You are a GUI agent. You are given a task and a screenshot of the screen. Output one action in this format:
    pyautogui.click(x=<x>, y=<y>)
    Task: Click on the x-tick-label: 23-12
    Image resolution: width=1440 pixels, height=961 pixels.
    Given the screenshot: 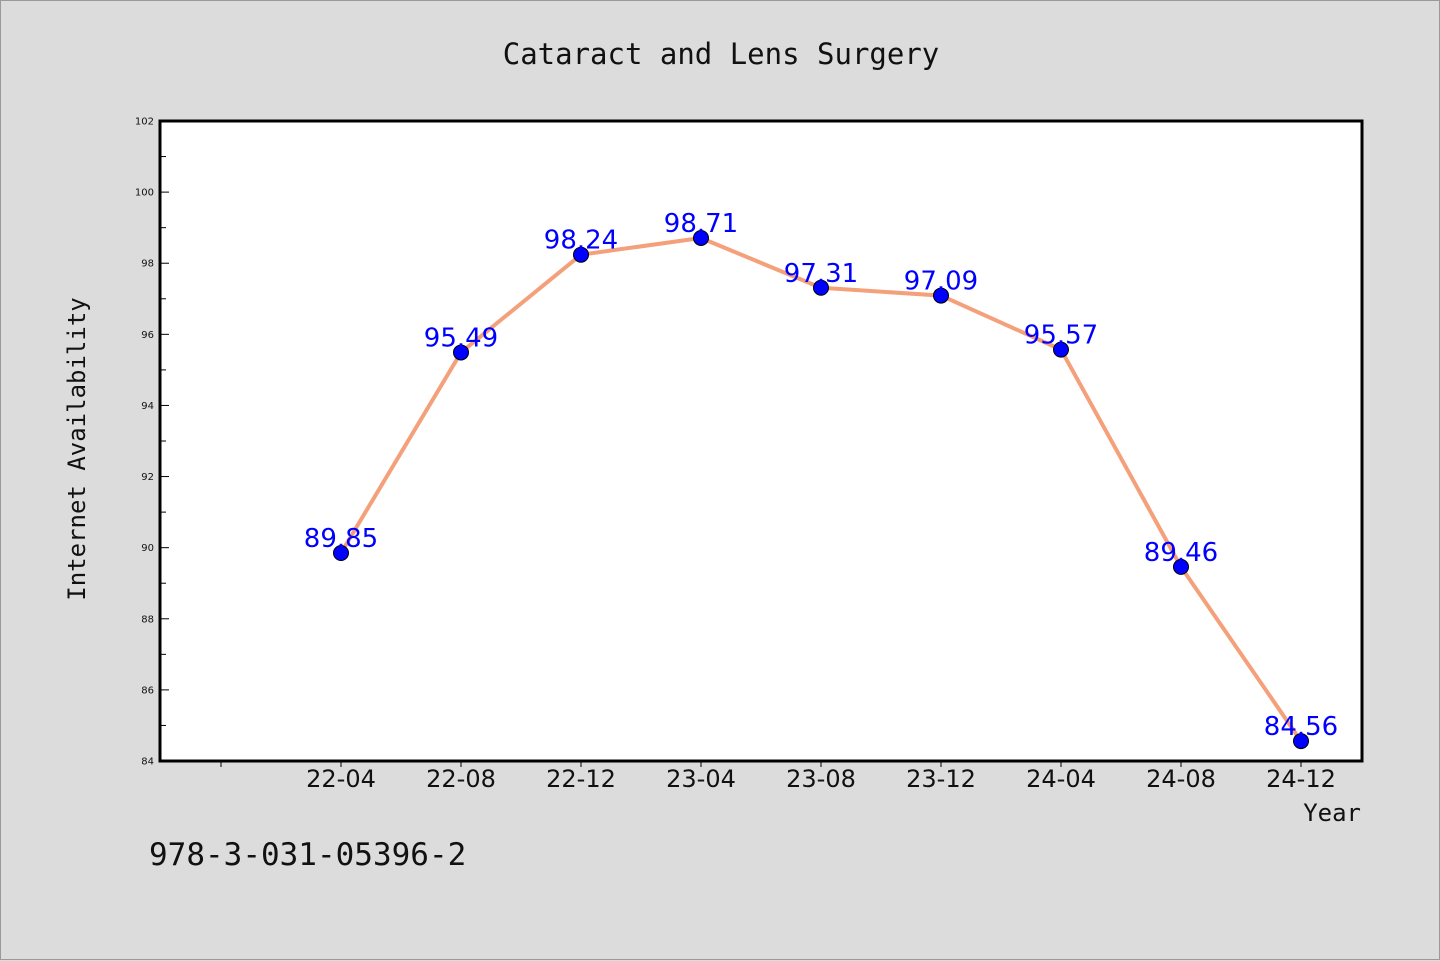 What is the action you would take?
    pyautogui.click(x=941, y=779)
    